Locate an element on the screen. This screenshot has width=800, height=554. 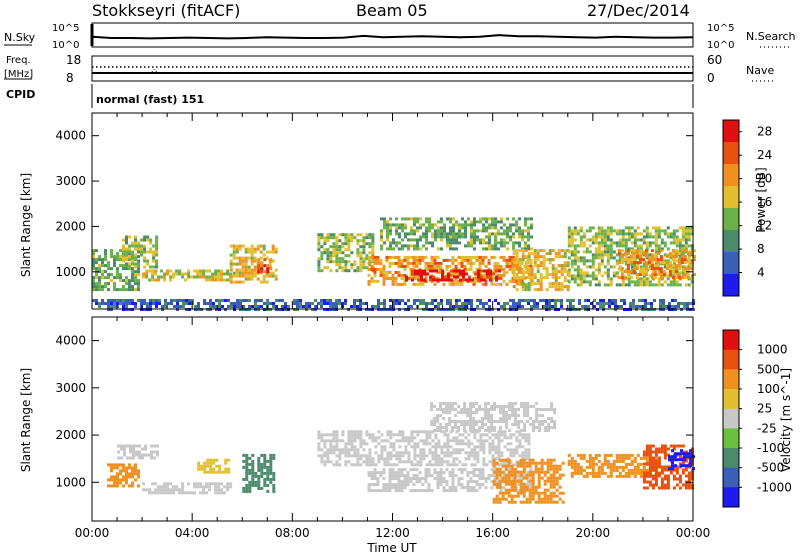
velocity-colorbar-swatch is located at coordinates (731, 458).